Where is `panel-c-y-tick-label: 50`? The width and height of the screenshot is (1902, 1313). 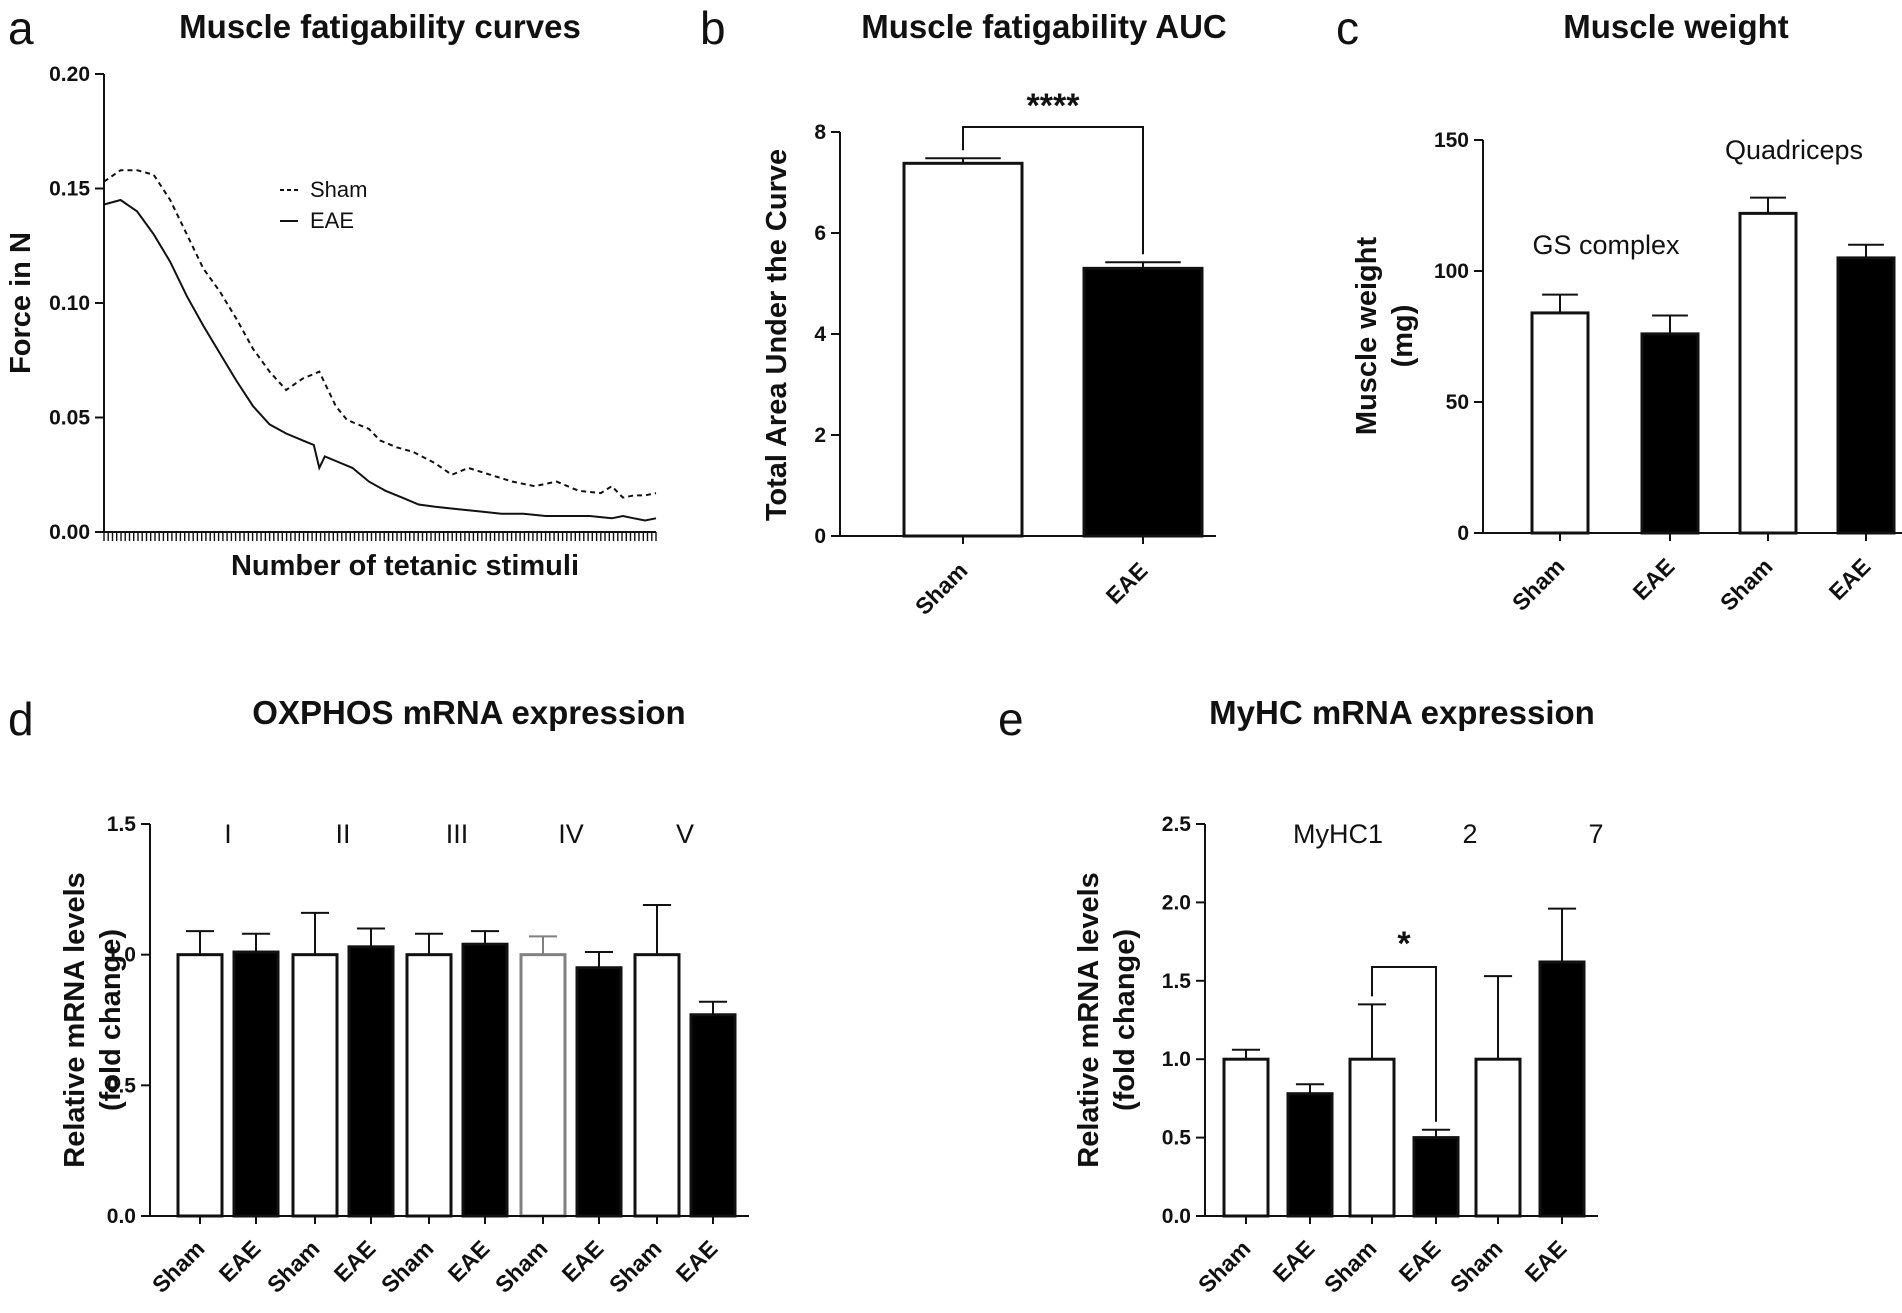
panel-c-y-tick-label: 50 is located at coordinates (1457, 402).